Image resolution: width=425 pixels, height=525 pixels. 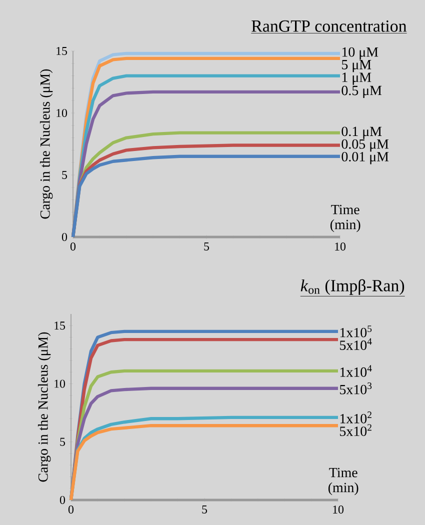 What do you see at coordinates (362, 92) in the screenshot?
I see `series-label: 0.5 μM` at bounding box center [362, 92].